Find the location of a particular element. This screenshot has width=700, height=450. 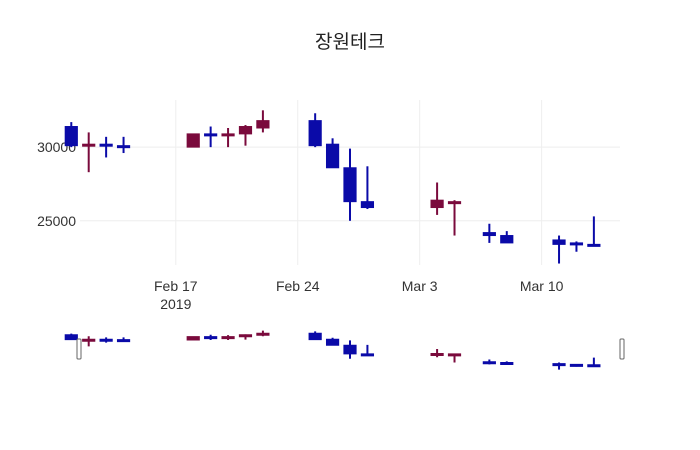

range-slider is located at coordinates (344, 350).